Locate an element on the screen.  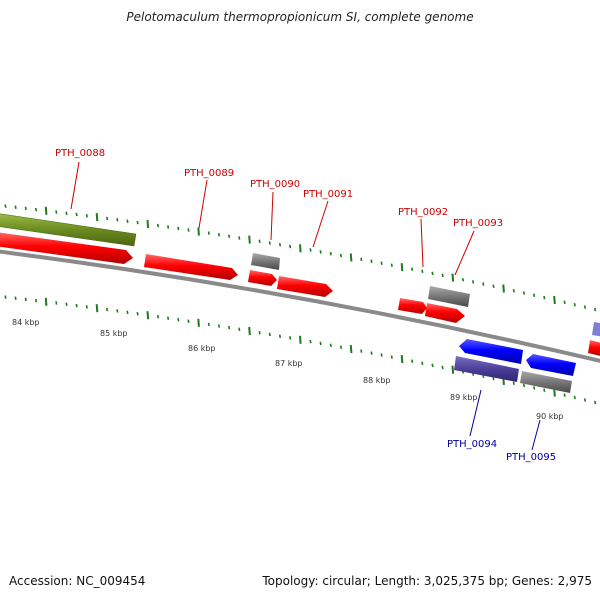
cds-arrow-pth-0094-blue is located at coordinates (491, 351).